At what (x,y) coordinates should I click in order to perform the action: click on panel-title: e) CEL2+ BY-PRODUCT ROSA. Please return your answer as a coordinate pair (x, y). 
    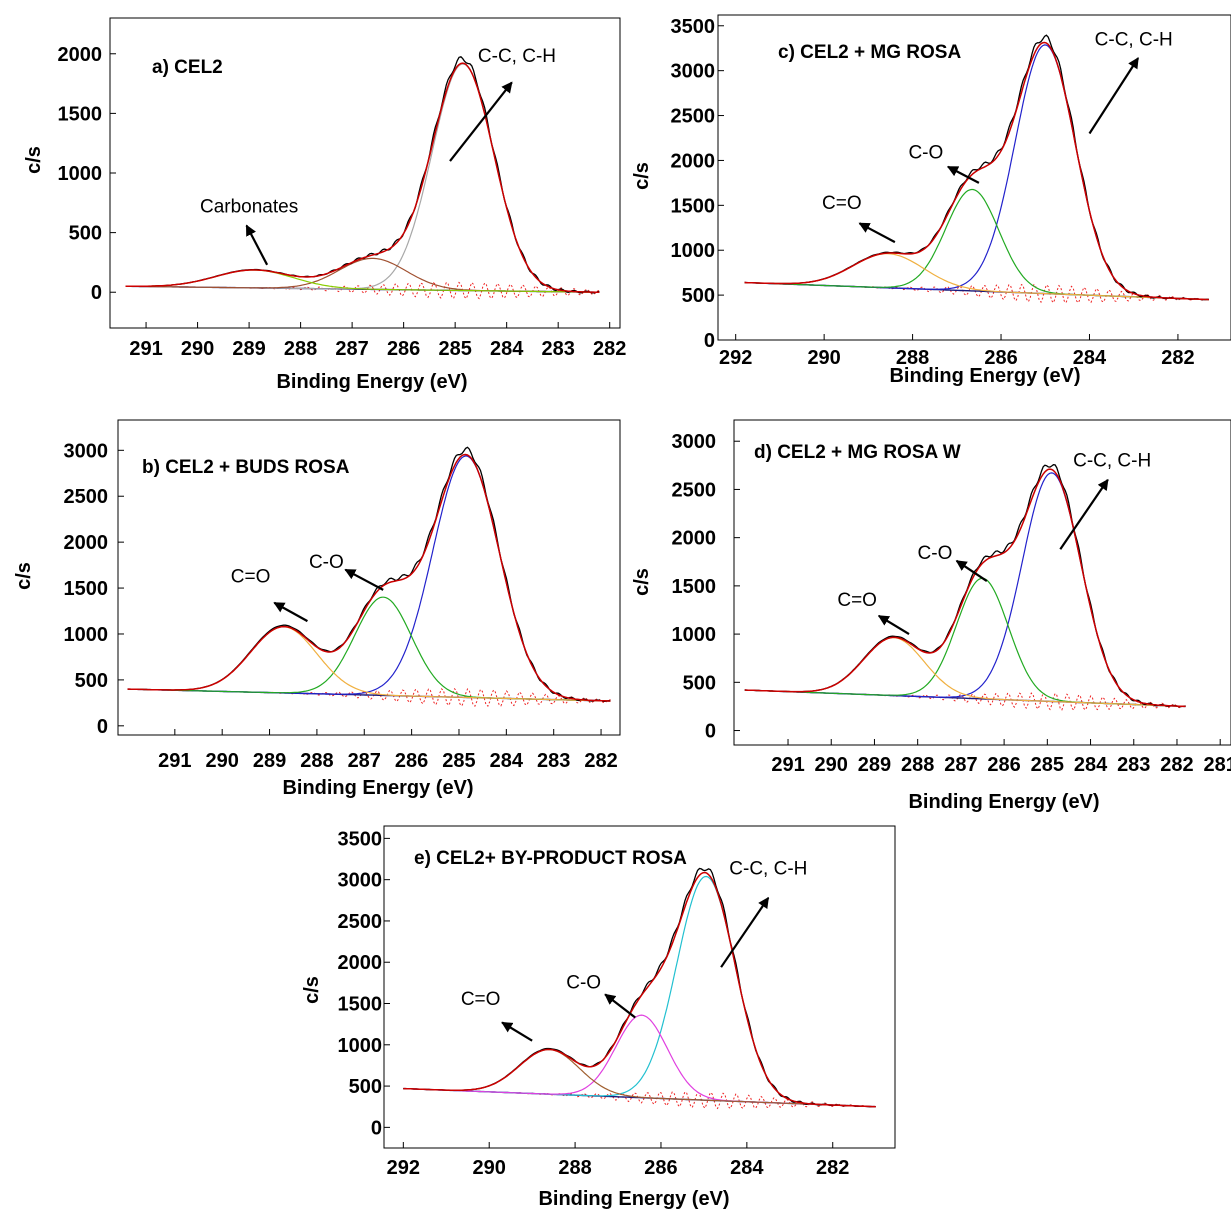
    Looking at the image, I should click on (550, 858).